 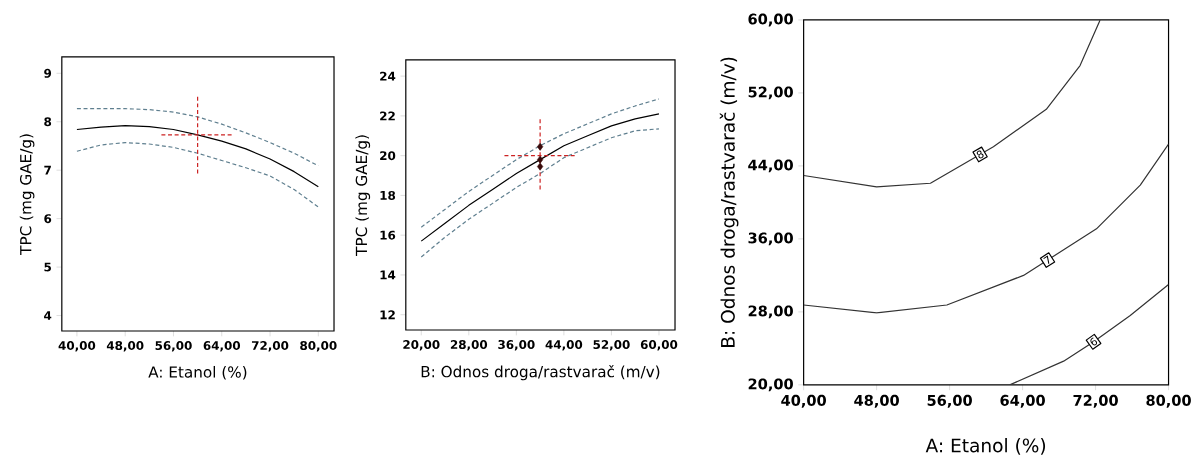 What do you see at coordinates (1094, 341) in the screenshot?
I see `series-label: 6` at bounding box center [1094, 341].